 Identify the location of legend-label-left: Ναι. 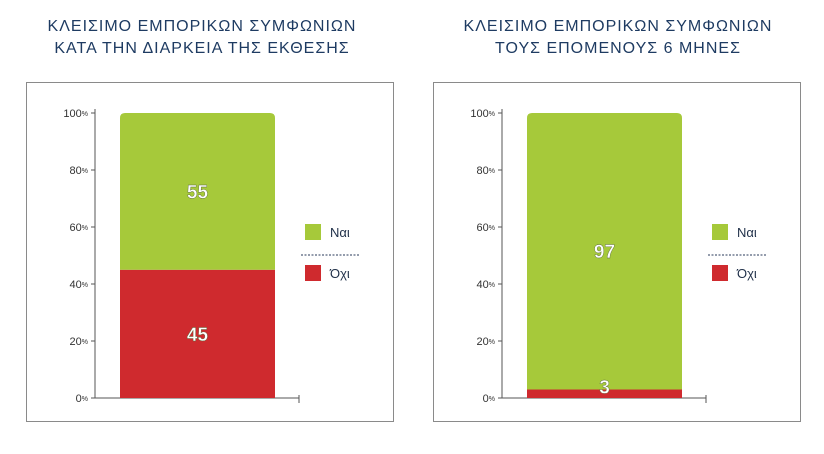
(340, 232).